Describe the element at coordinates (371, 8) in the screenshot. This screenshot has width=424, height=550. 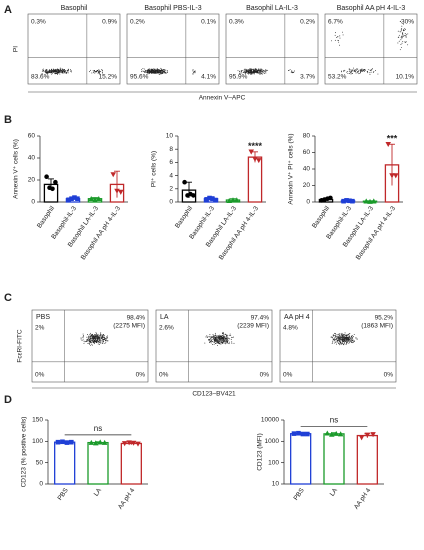
I see `plot-title: Basophil AA pH 4-IL-3` at that location.